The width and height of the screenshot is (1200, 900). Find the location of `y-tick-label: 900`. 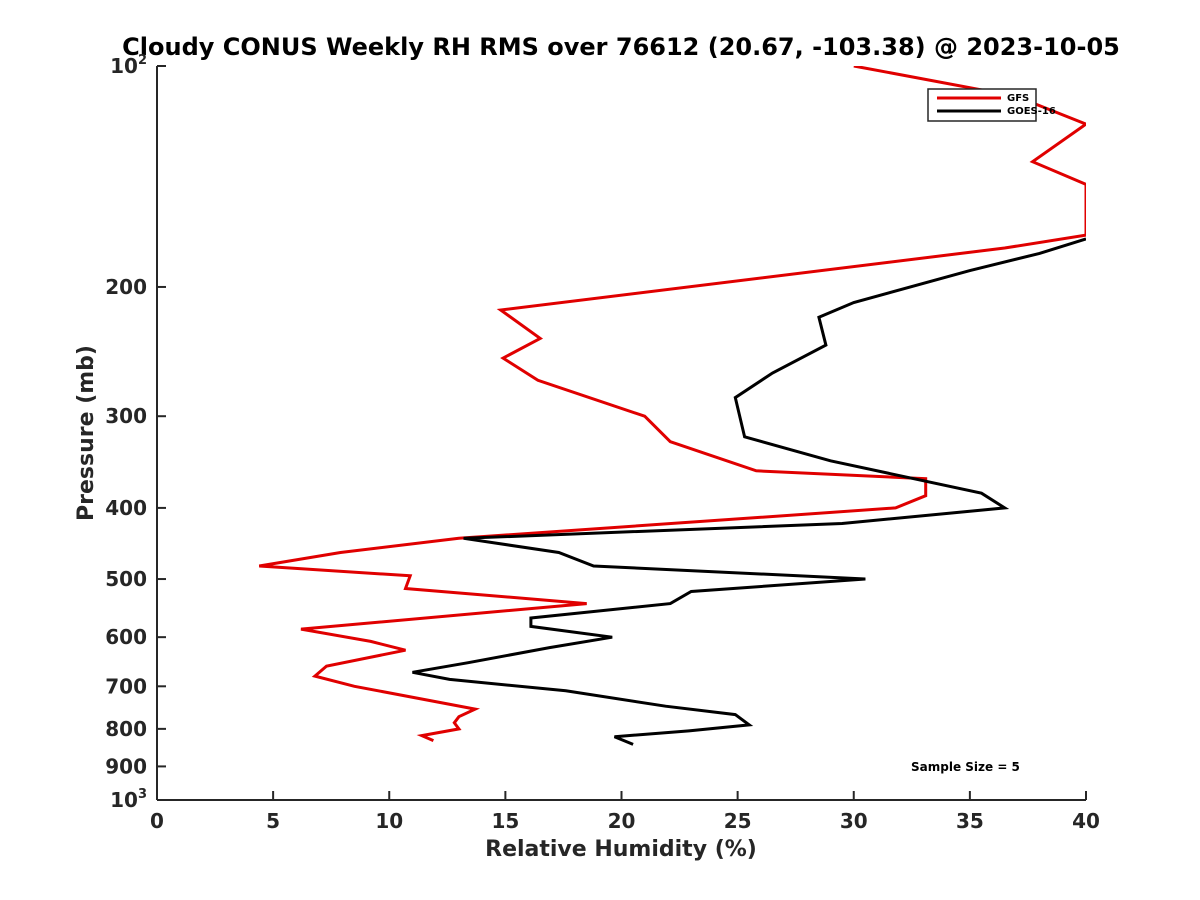

y-tick-label: 900 is located at coordinates (126, 766).